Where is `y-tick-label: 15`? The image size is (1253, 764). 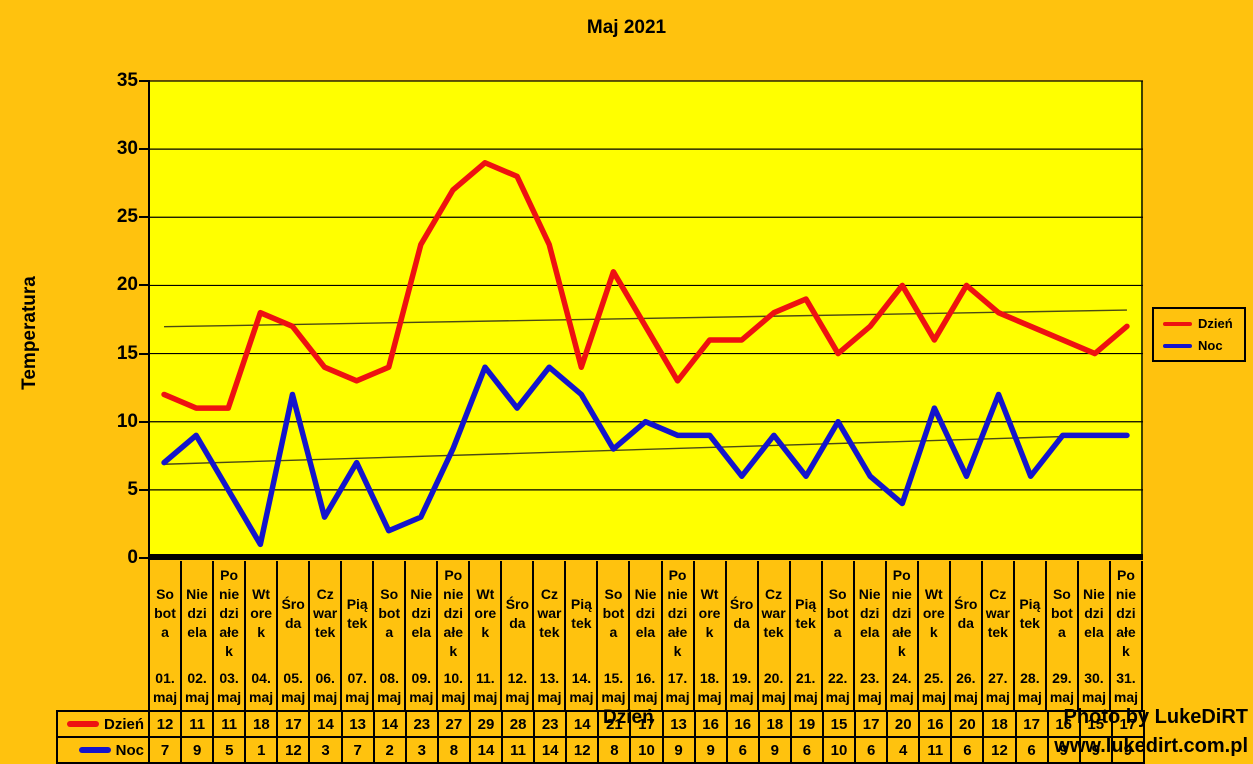 y-tick-label: 15 is located at coordinates (127, 353).